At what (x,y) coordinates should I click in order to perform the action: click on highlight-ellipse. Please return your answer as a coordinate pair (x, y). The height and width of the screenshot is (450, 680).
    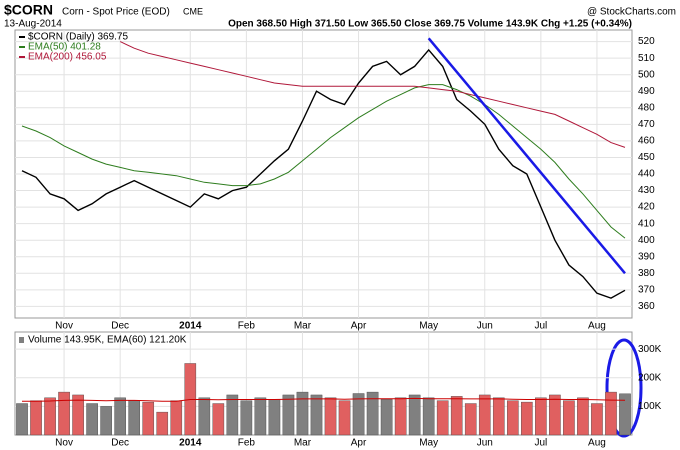
    Looking at the image, I should click on (624, 388).